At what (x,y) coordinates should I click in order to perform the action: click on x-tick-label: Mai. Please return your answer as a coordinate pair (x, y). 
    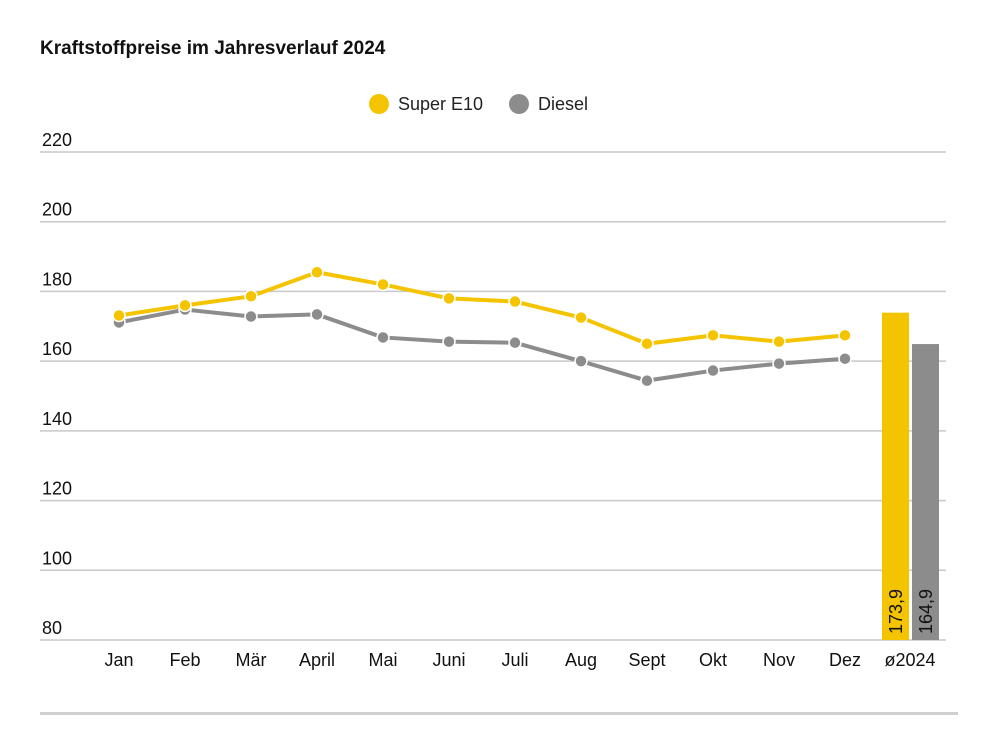
    Looking at the image, I should click on (382, 660).